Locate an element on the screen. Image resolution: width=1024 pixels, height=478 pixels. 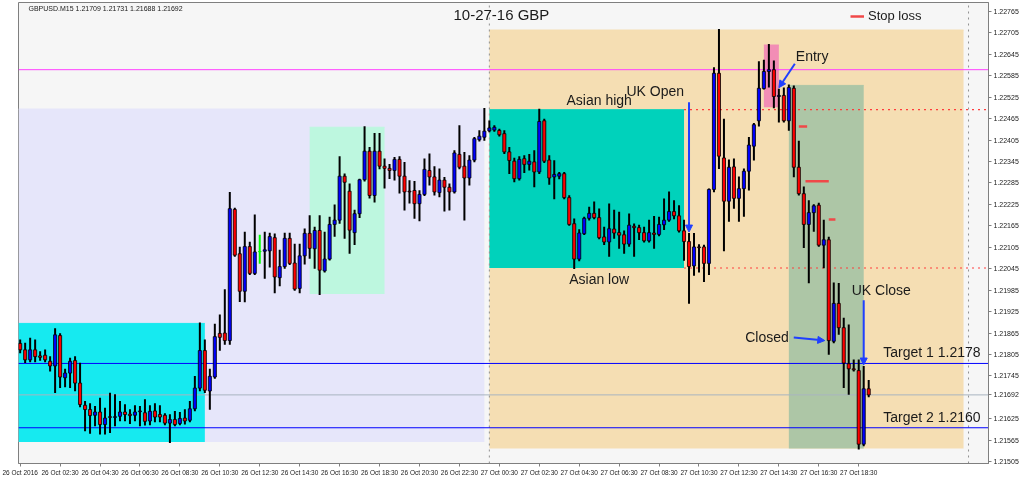
annotation: Asian low is located at coordinates (600, 279).